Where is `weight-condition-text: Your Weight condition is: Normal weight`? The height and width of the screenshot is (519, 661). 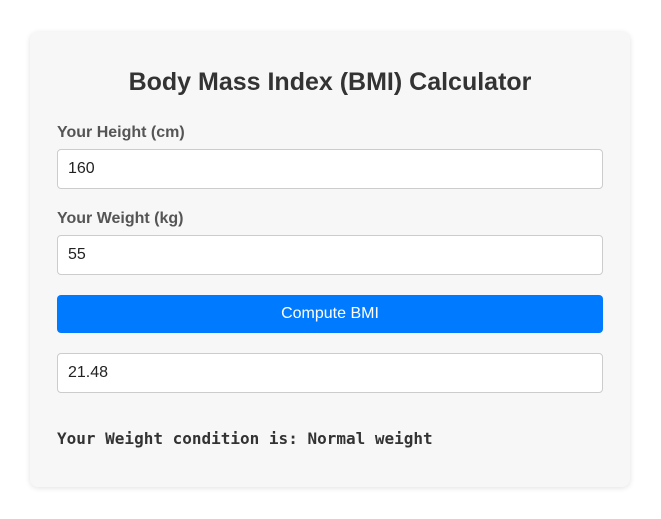 weight-condition-text: Your Weight condition is: Normal weight is located at coordinates (245, 438).